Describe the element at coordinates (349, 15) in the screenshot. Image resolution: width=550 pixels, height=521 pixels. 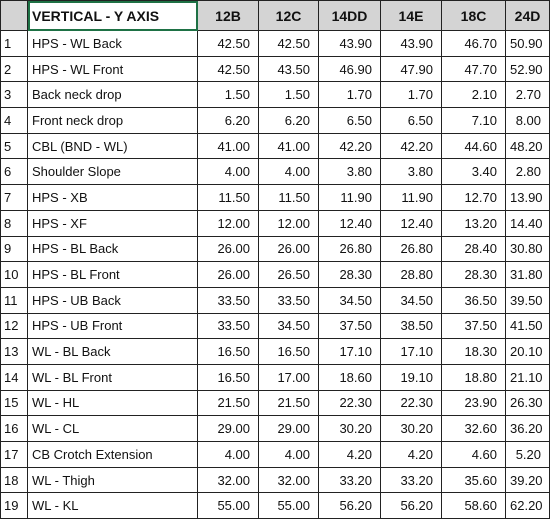
I see `header-size: 14DD` at that location.